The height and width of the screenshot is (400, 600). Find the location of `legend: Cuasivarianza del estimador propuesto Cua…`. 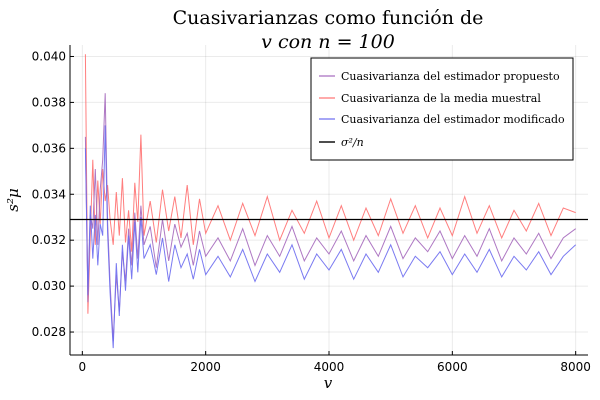

legend: Cuasivarianza del estimador propuesto Cua… is located at coordinates (442, 109).